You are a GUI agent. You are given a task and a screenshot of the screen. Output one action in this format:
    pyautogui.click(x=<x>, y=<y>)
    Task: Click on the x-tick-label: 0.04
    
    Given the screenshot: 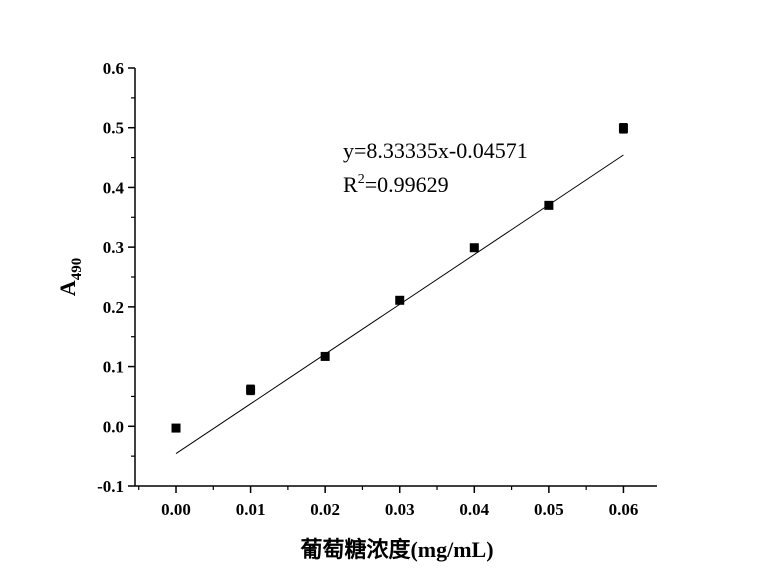 What is the action you would take?
    pyautogui.click(x=474, y=509)
    